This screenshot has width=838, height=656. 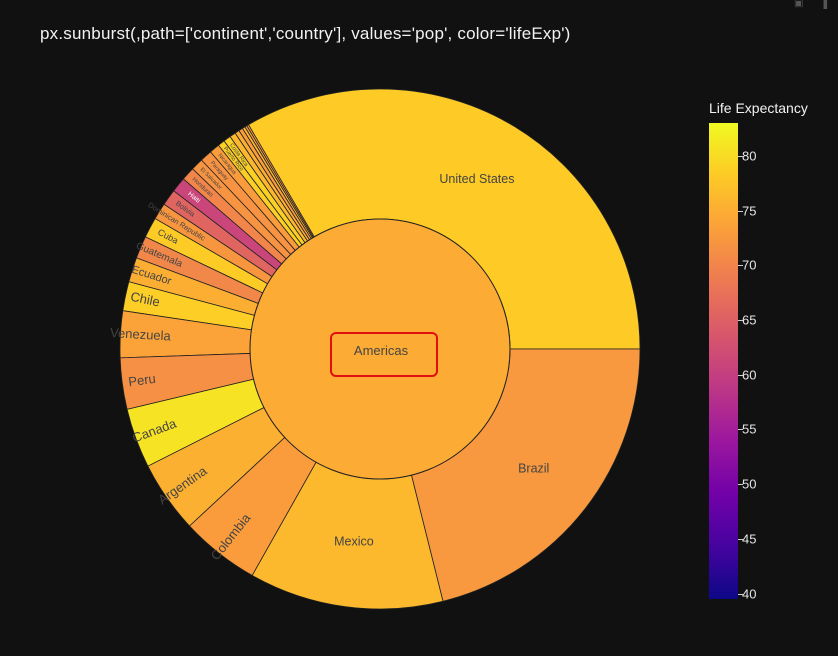 I want to click on bar-chart-icon: ▐, so click(x=824, y=4).